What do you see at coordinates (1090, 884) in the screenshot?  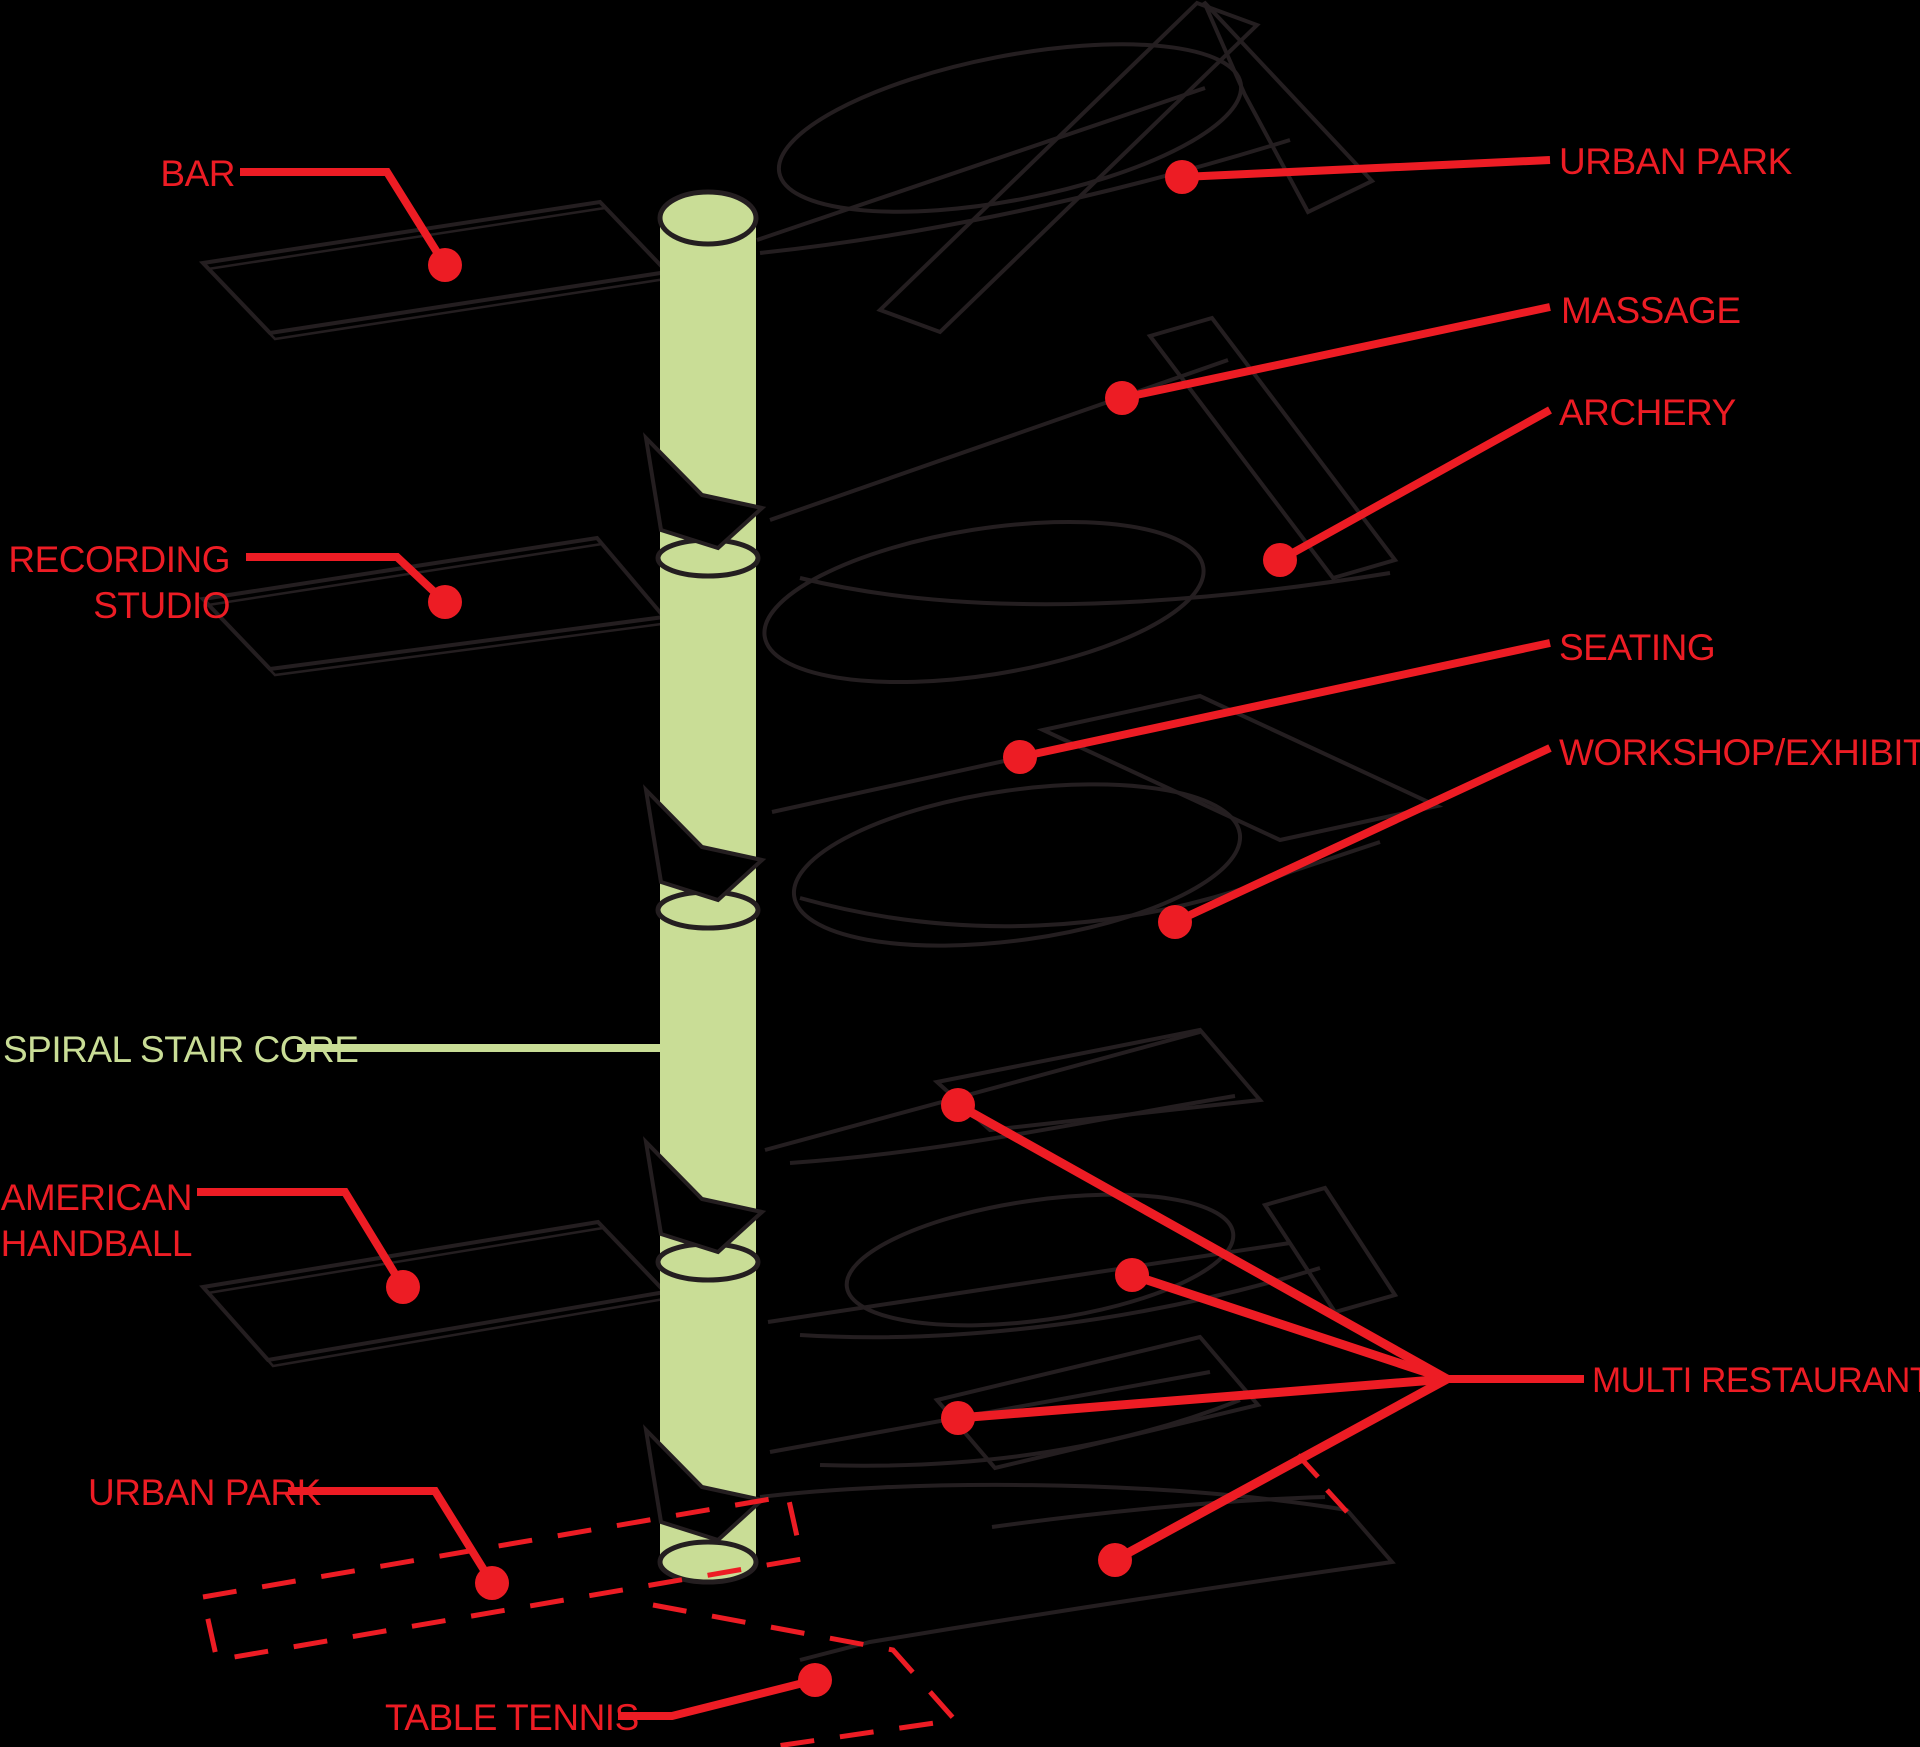 I see `wing3-bottom-curve` at bounding box center [1090, 884].